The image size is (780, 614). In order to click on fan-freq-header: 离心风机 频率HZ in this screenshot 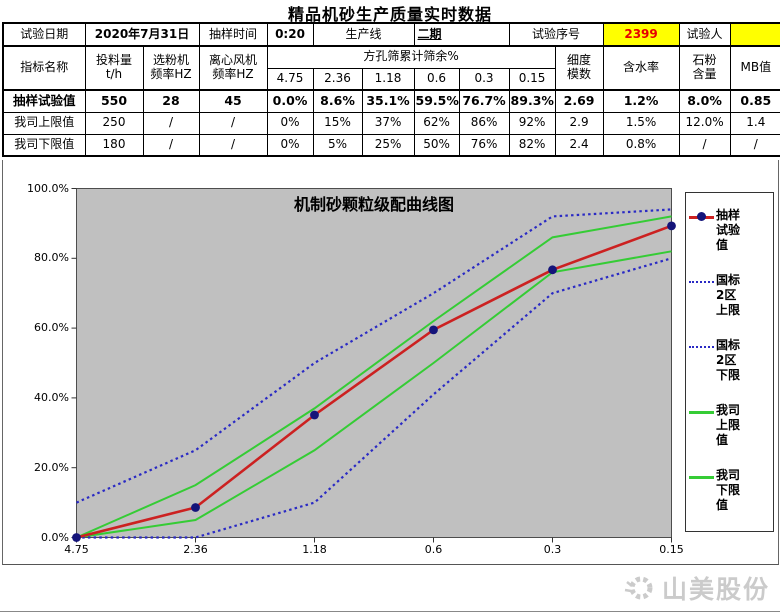, I will do `click(233, 68)`.